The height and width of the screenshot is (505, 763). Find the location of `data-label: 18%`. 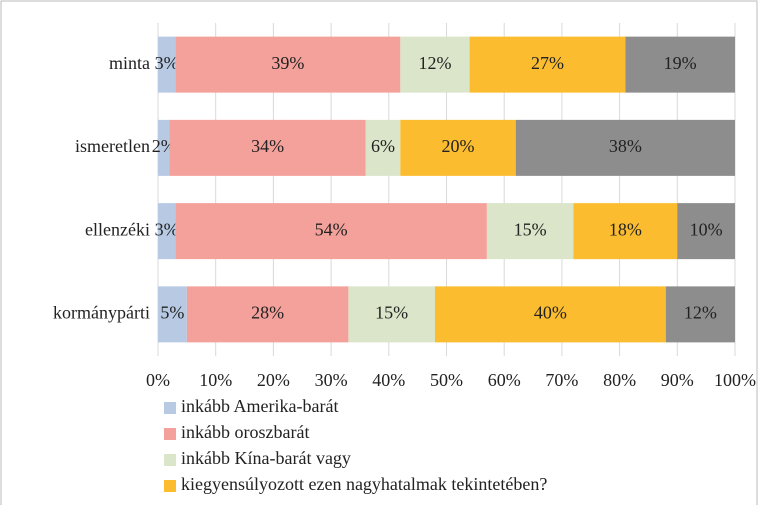

data-label: 18% is located at coordinates (625, 229).